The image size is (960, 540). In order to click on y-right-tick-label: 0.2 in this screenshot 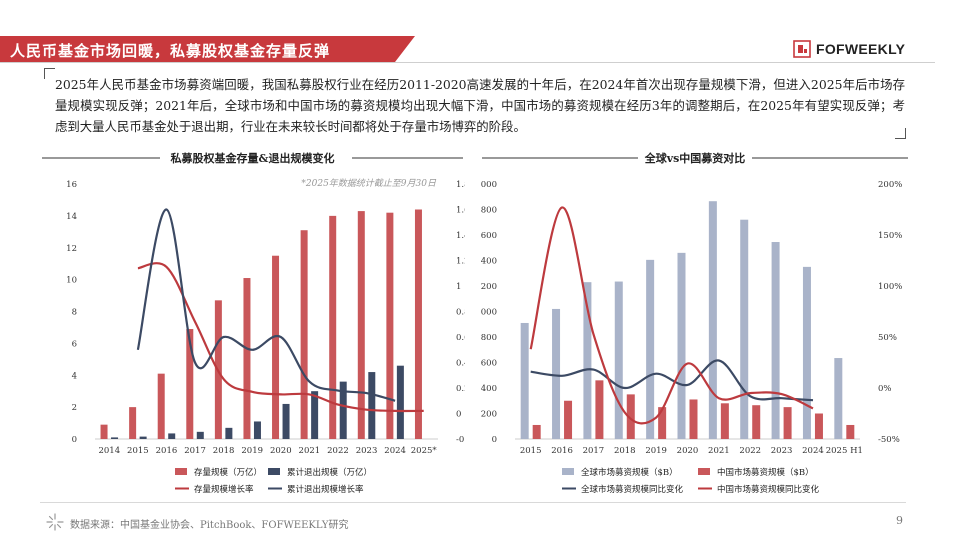, I will do `click(460, 389)`.